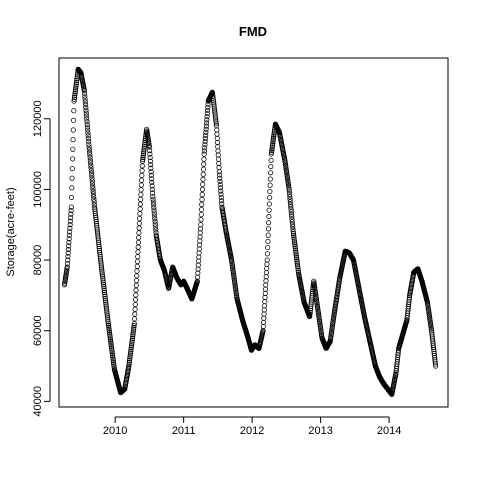 The height and width of the screenshot is (480, 480). What do you see at coordinates (252, 426) in the screenshot?
I see `x-axis: 2010 2011 2012 2013 2014` at bounding box center [252, 426].